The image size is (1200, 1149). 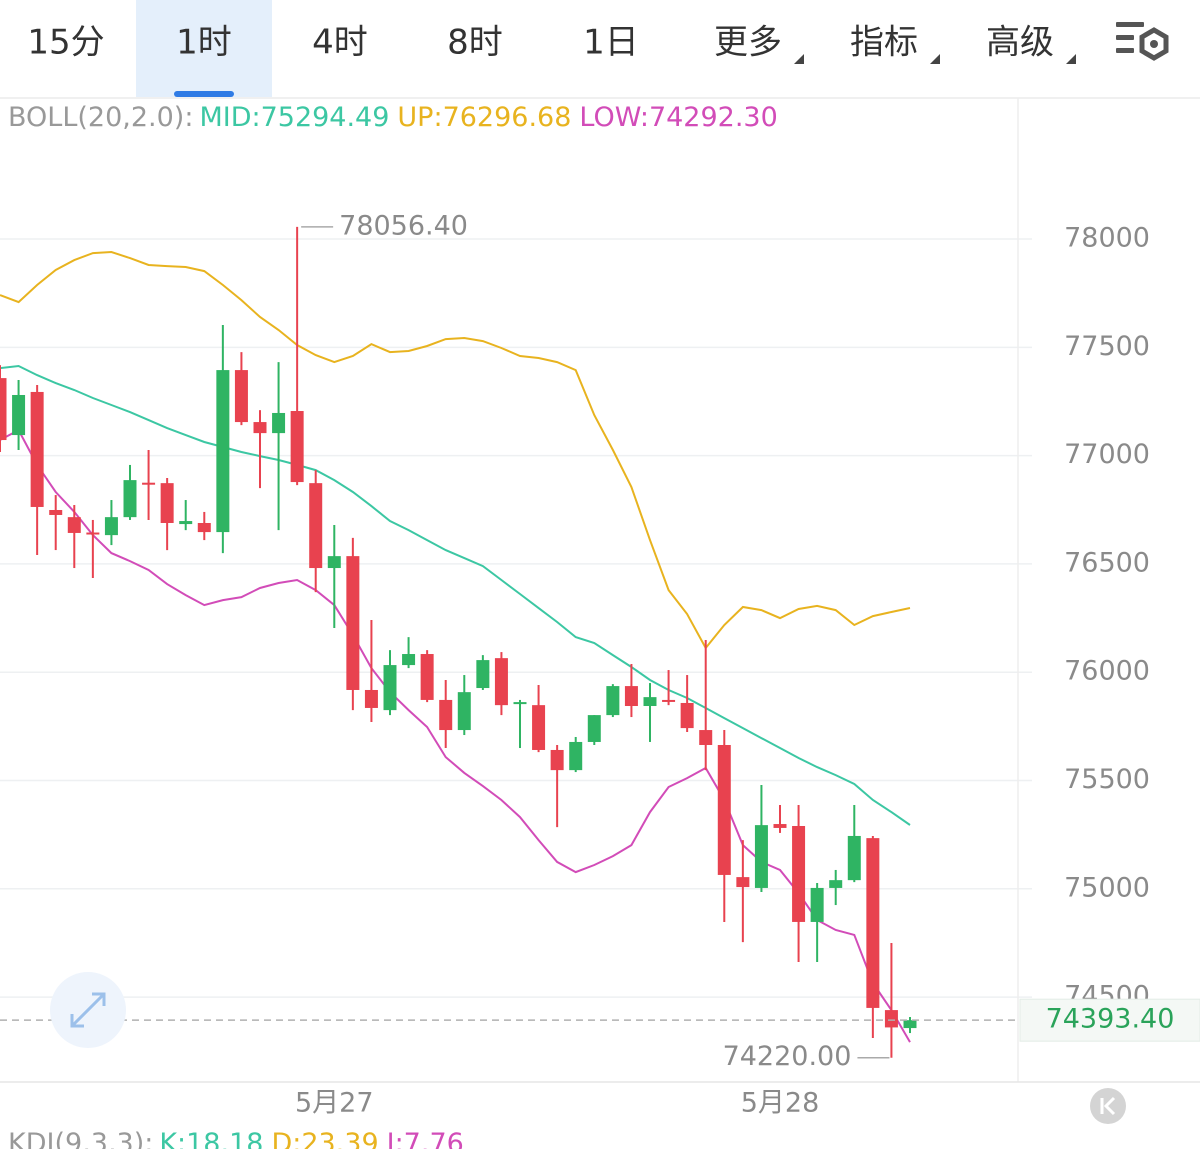 I want to click on kdj-legend: KDJ(9,3,3): K:18.18 D:23.39 J:7.76, so click(x=236, y=1138).